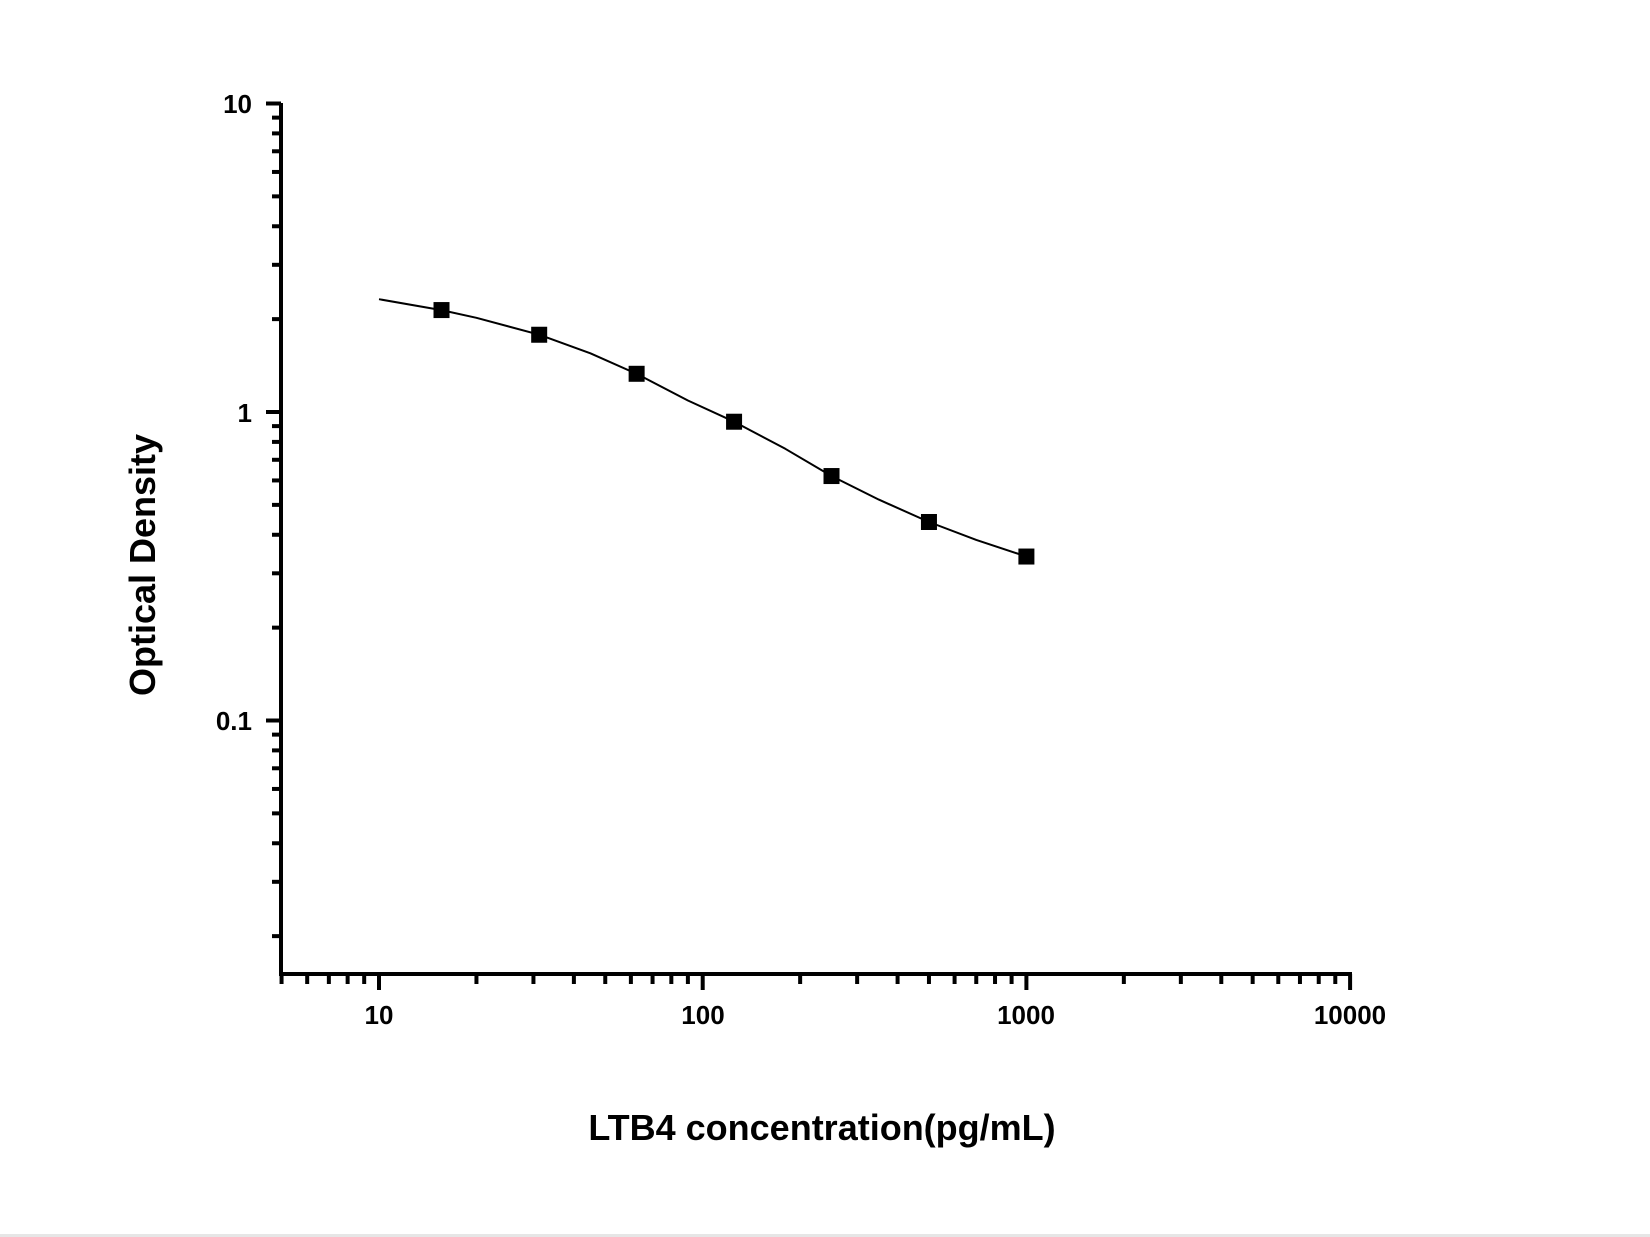  What do you see at coordinates (245, 413) in the screenshot?
I see `y-tick-label-1: 1` at bounding box center [245, 413].